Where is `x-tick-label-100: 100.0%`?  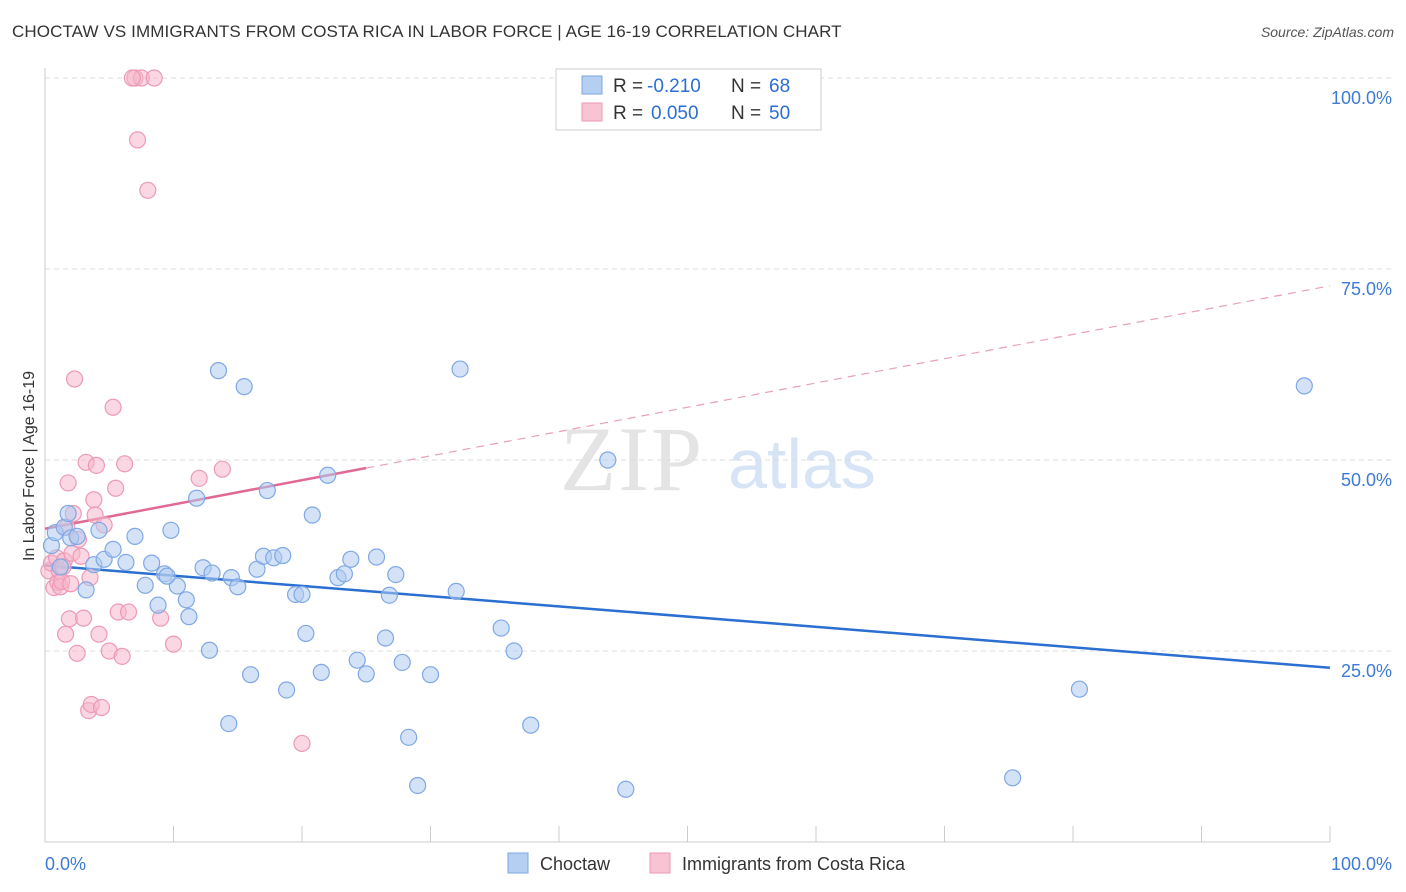 x-tick-label-100: 100.0% is located at coordinates (1361, 864).